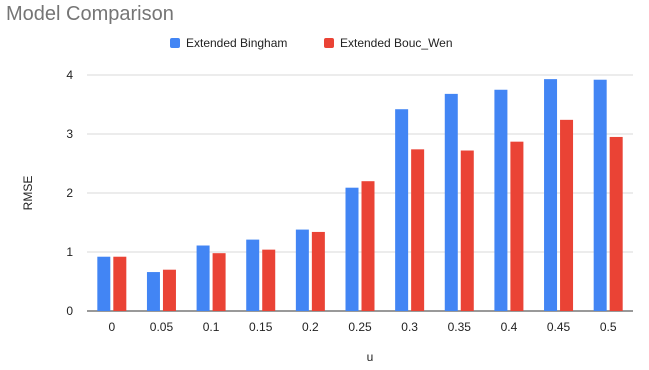  What do you see at coordinates (409, 327) in the screenshot?
I see `x-tick-label: 0.3` at bounding box center [409, 327].